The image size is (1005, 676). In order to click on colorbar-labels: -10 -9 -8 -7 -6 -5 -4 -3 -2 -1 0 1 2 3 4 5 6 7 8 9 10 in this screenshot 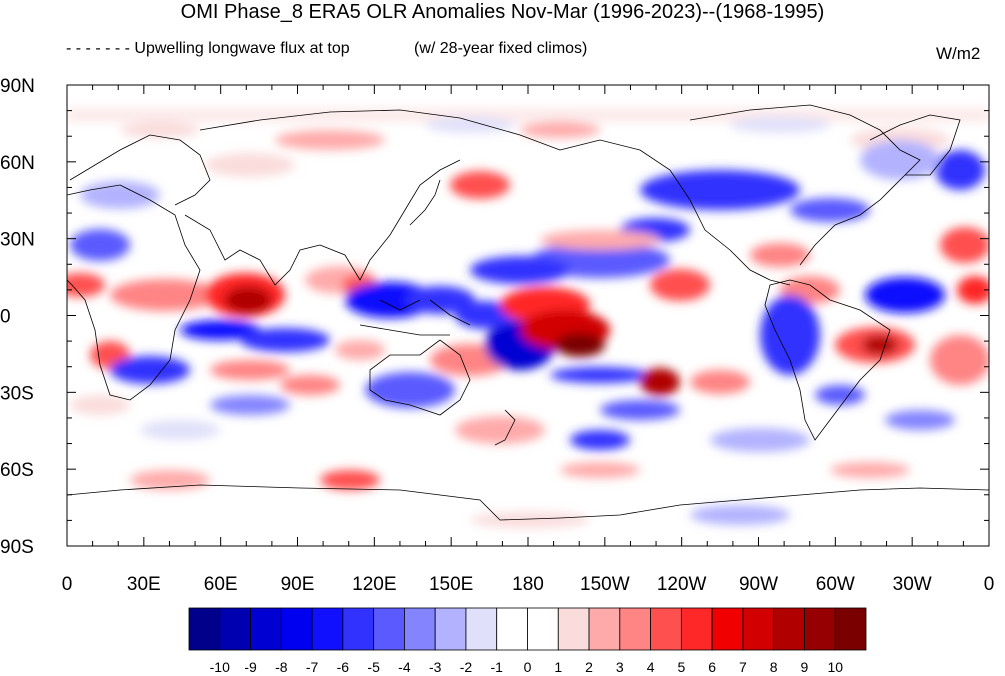, I will do `click(527, 667)`.